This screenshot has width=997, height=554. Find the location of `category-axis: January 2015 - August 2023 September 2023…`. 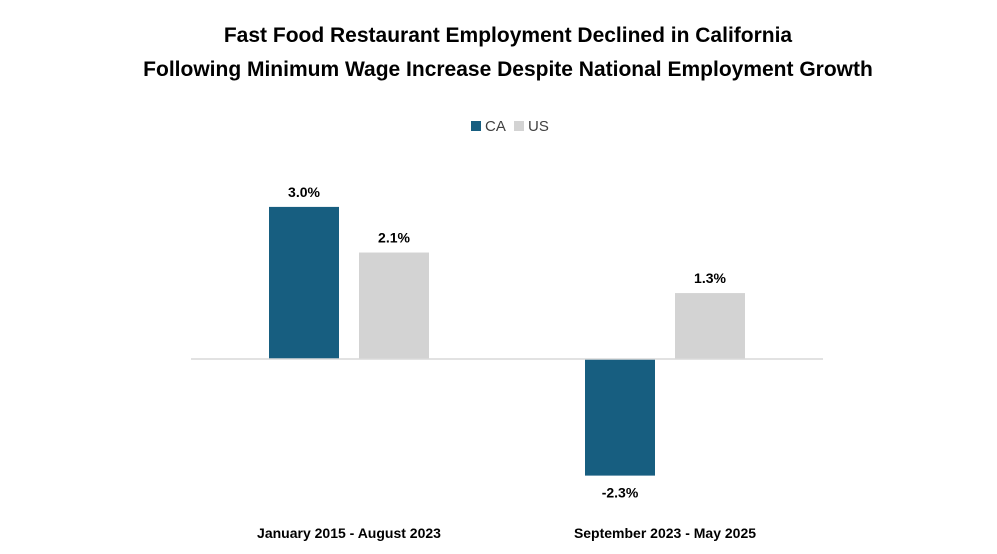

category-axis: January 2015 - August 2023 September 2023… is located at coordinates (506, 533).